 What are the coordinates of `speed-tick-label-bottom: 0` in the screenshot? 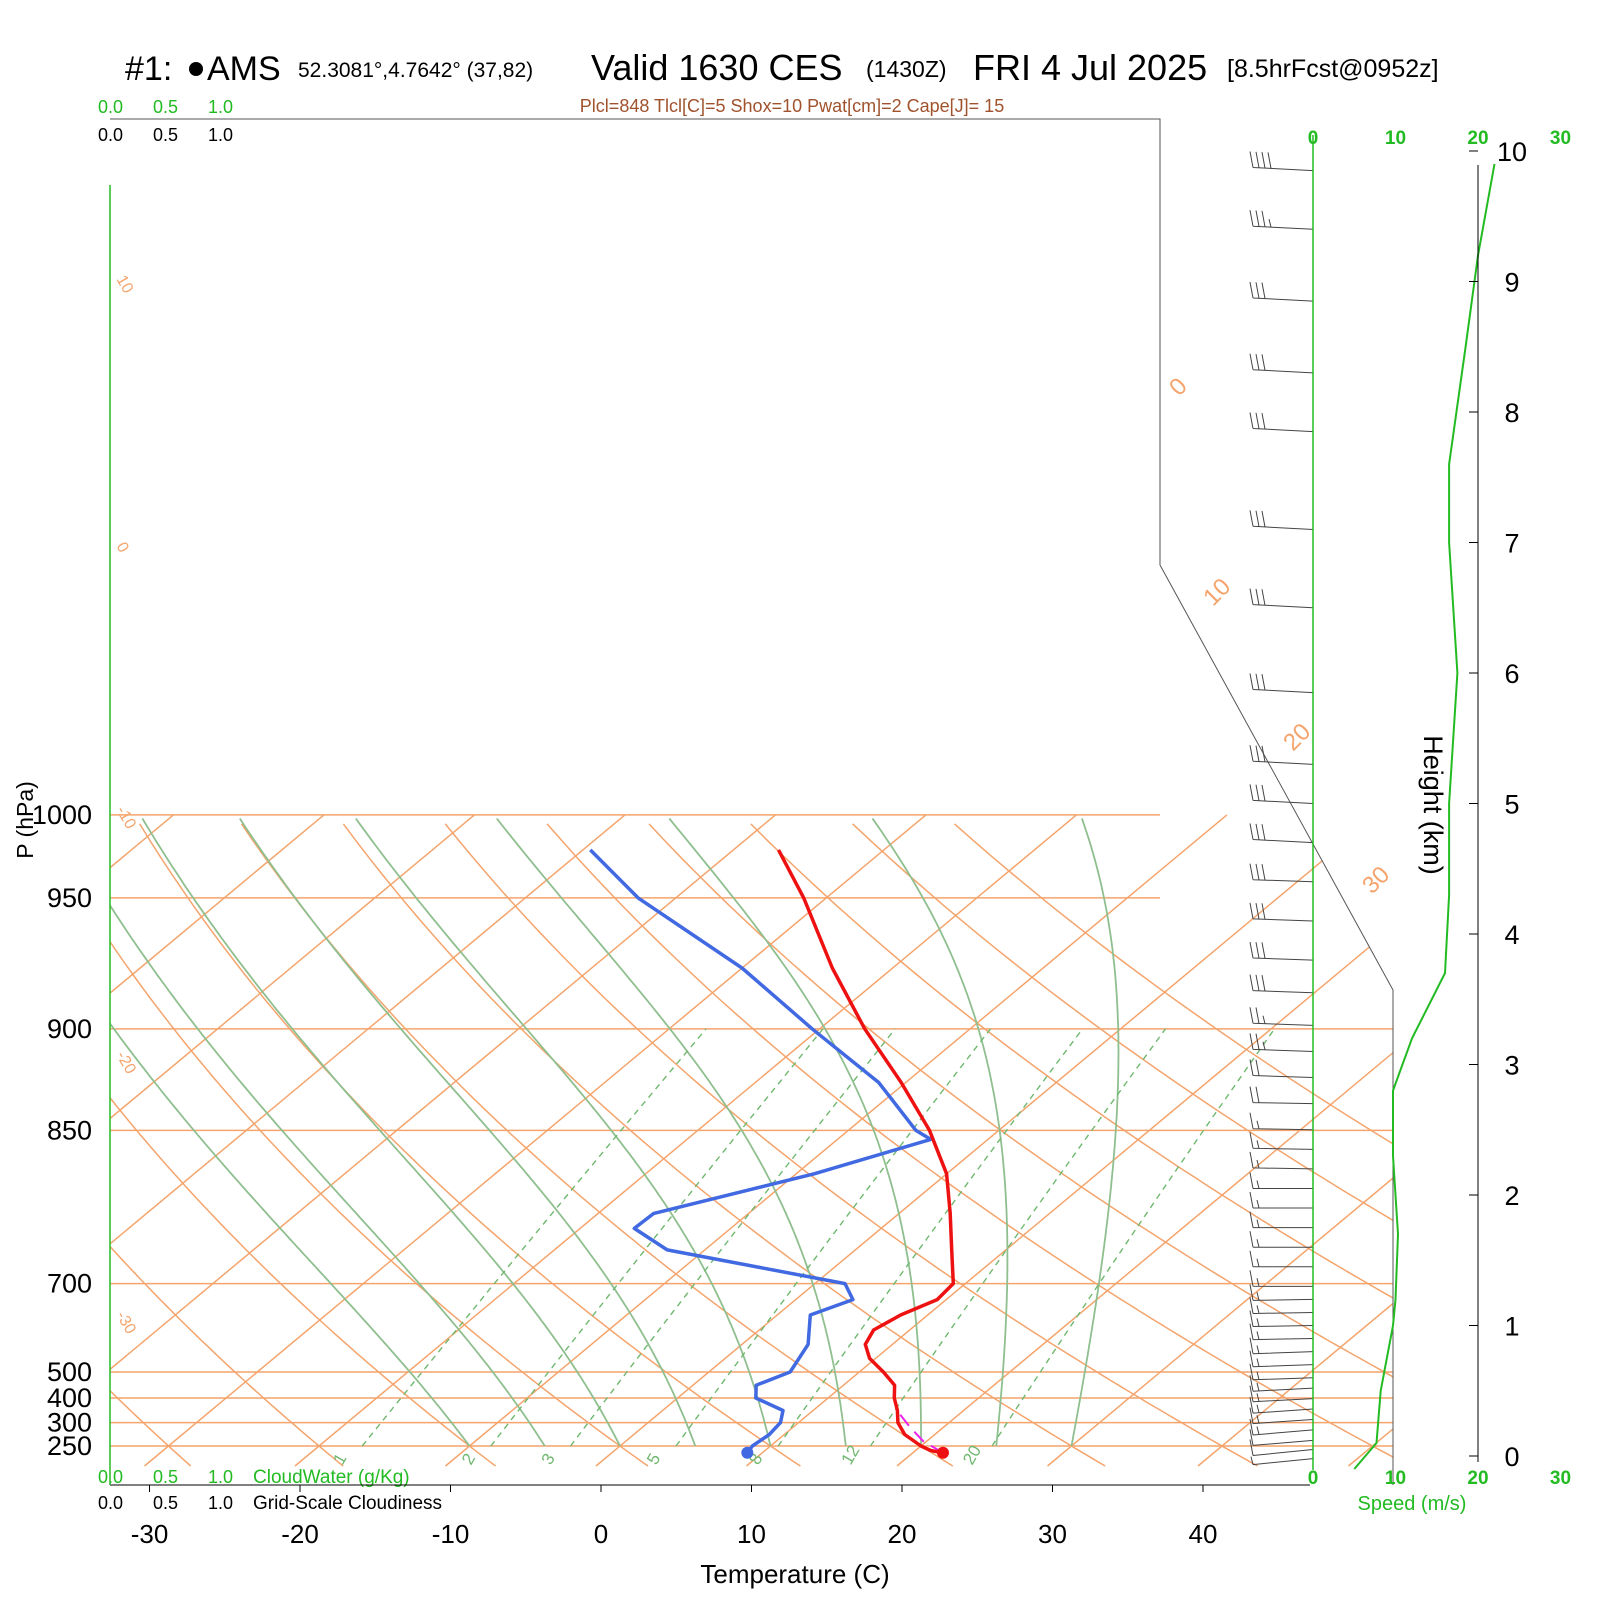 It's located at (1313, 1478).